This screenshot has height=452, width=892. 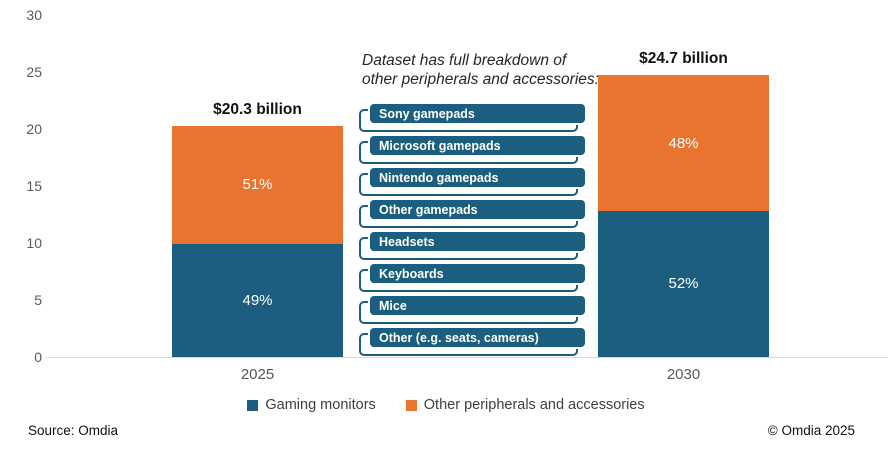 What do you see at coordinates (480, 79) in the screenshot?
I see `annotation-line-2: other peripherals and accessories:` at bounding box center [480, 79].